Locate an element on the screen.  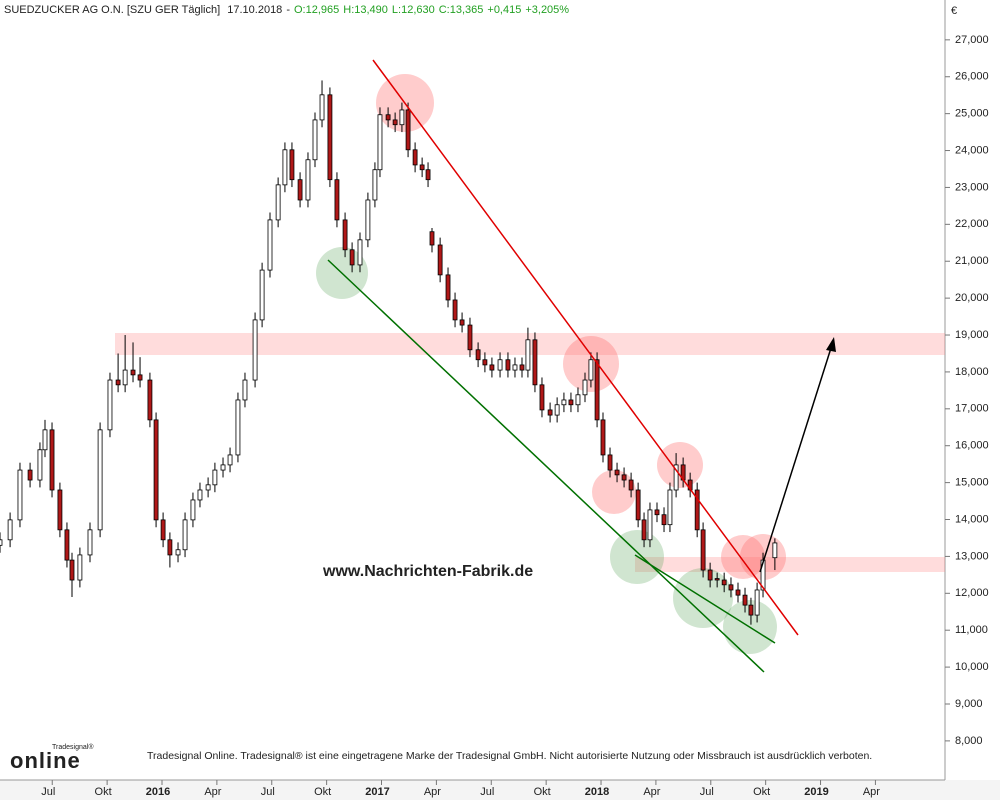
x-tick-label: 2018 is located at coordinates (597, 792).